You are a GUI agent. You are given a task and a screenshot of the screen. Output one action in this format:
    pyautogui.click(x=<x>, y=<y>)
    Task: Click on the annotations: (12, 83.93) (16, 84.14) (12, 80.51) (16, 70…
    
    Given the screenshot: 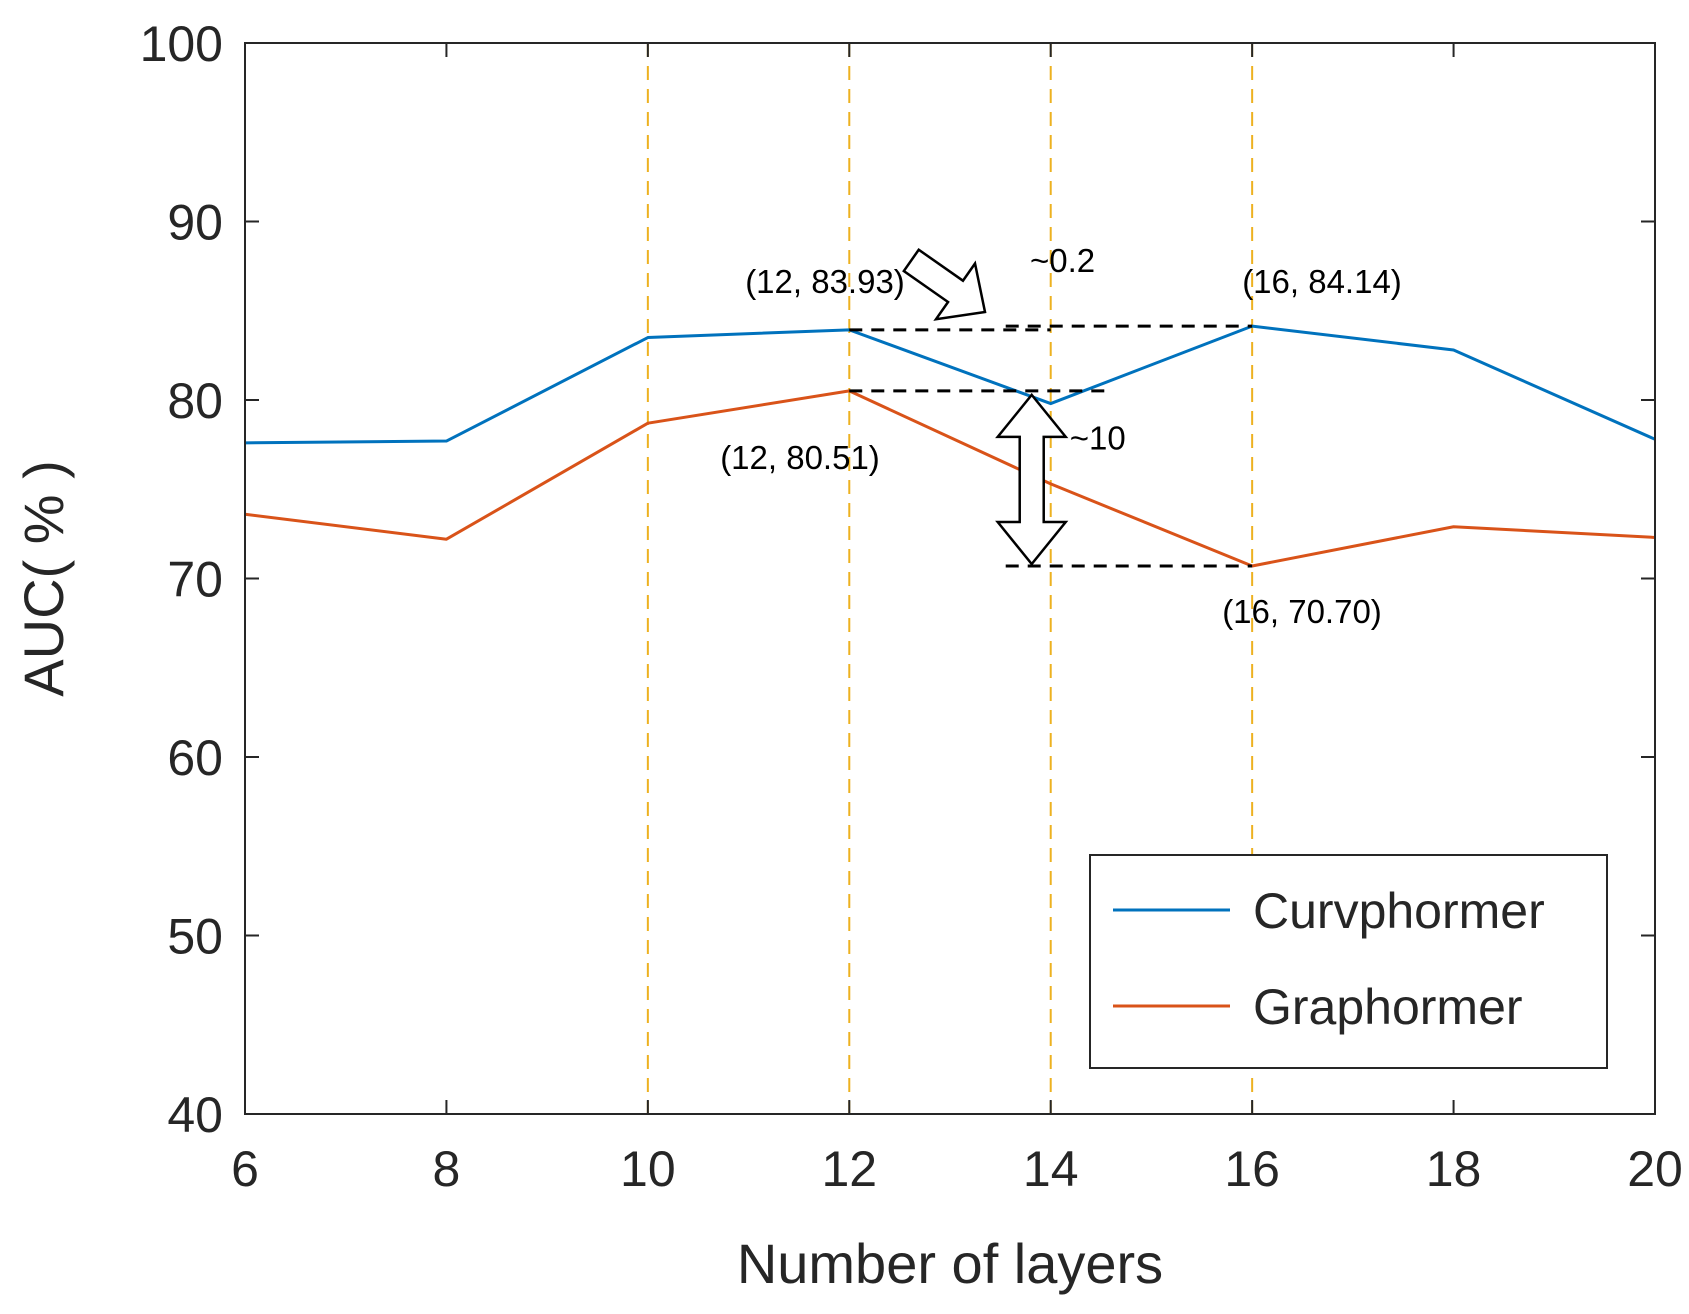 What is the action you would take?
    pyautogui.click(x=1061, y=436)
    